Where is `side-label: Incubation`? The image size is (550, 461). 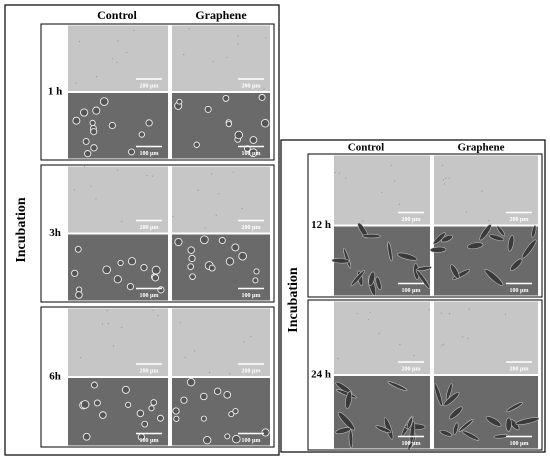 side-label: Incubation is located at coordinates (293, 300).